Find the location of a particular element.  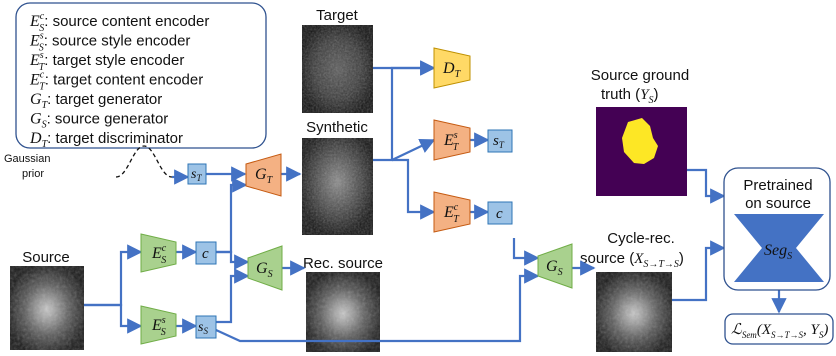

legend-item: Es T: target style encoder is located at coordinates (106, 61).